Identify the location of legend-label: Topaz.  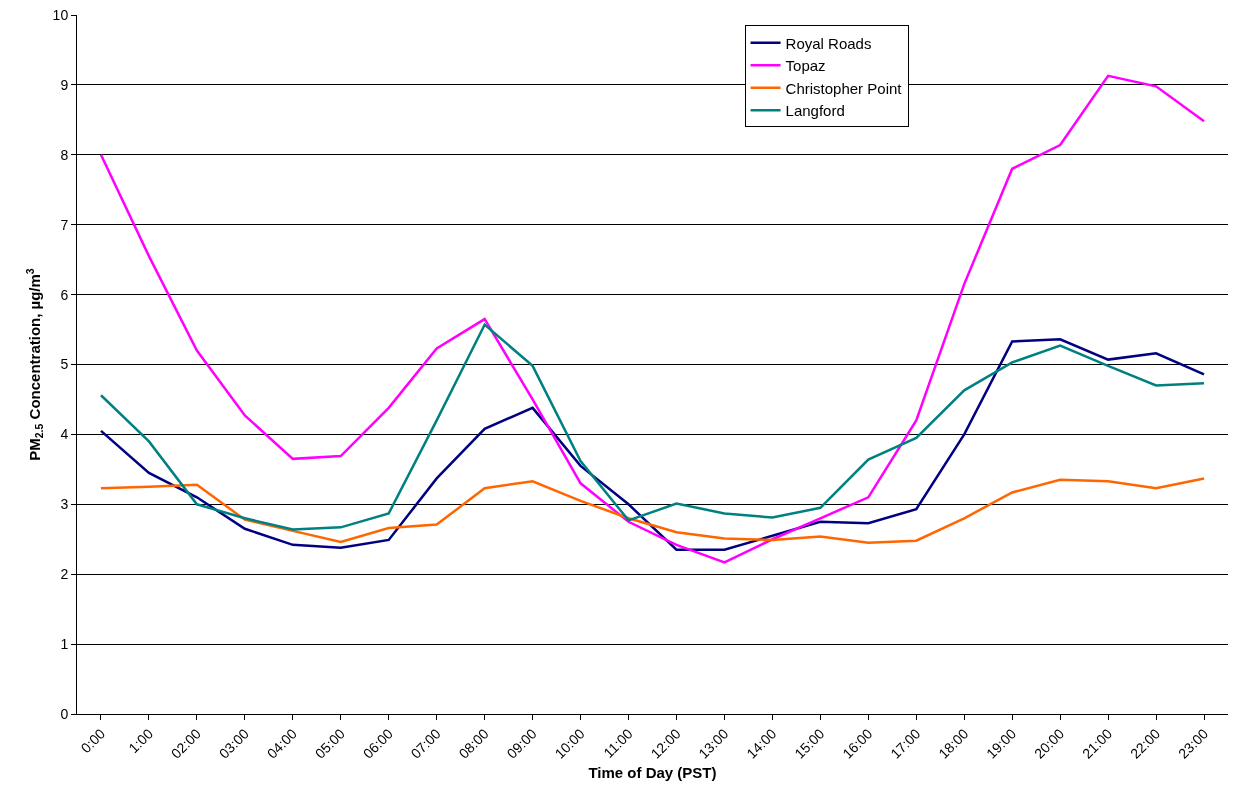
(805, 66).